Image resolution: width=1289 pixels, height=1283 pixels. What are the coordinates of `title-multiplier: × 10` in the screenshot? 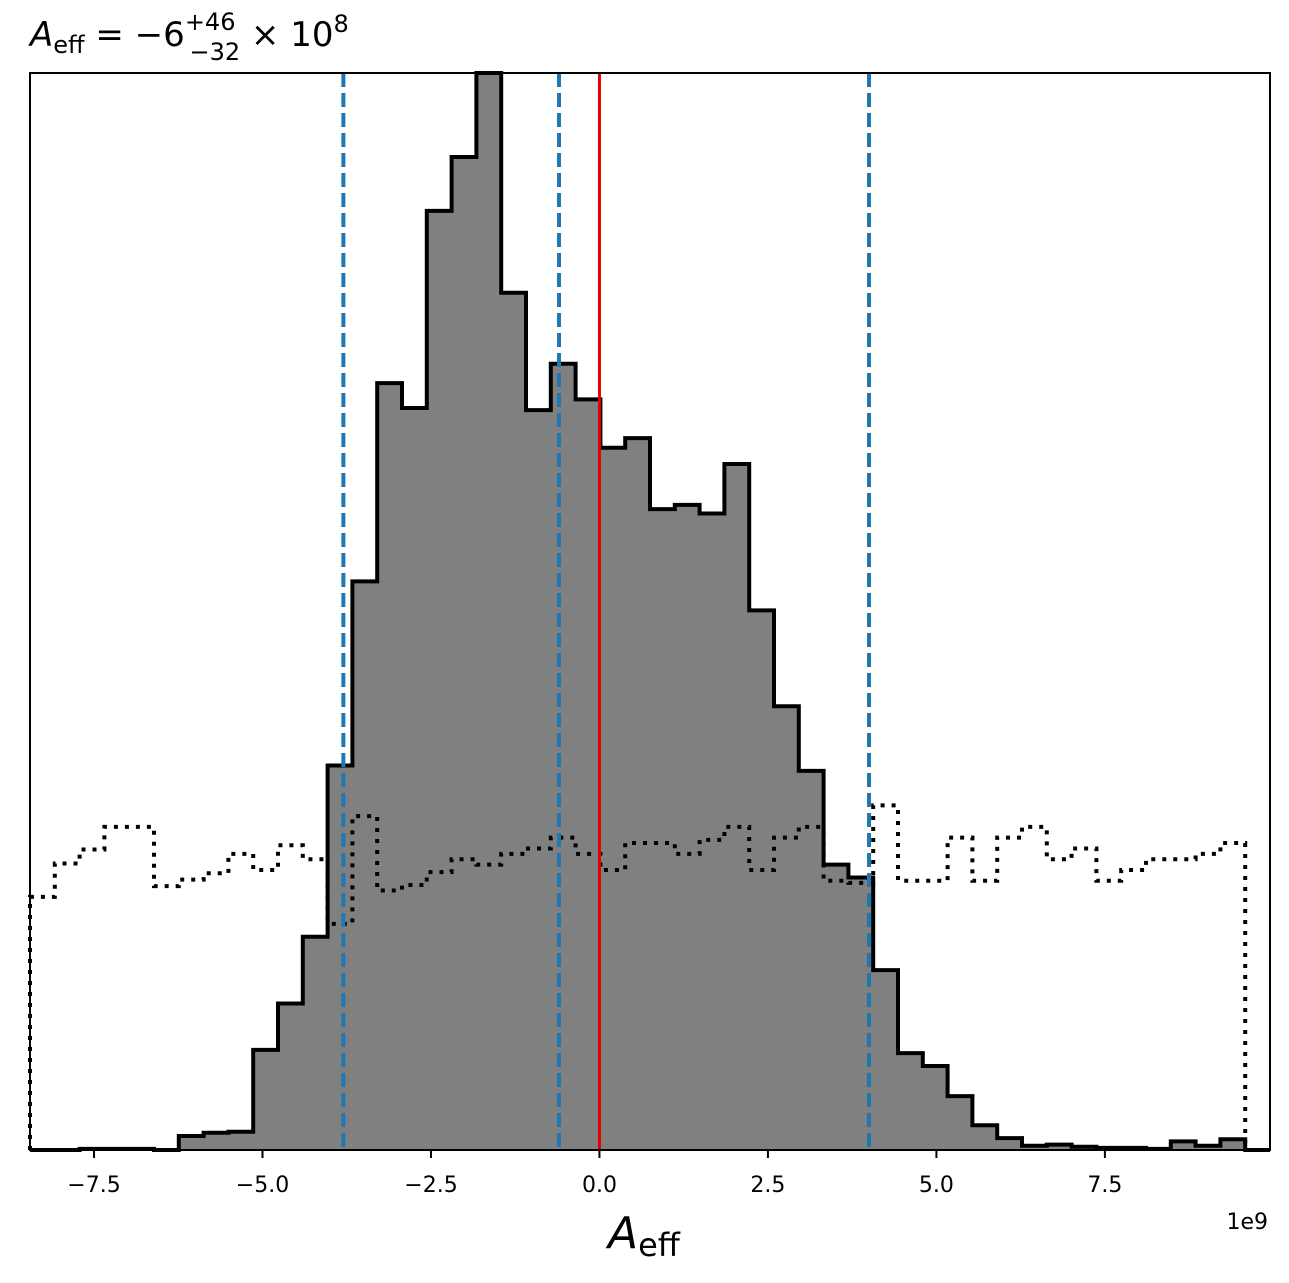 It's located at (286, 35).